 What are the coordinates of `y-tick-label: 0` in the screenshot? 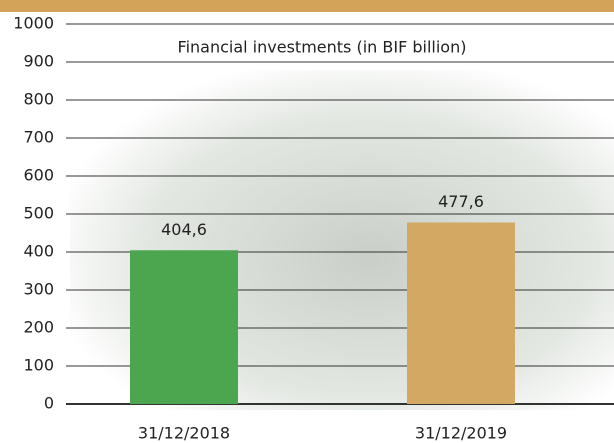 It's located at (49, 403).